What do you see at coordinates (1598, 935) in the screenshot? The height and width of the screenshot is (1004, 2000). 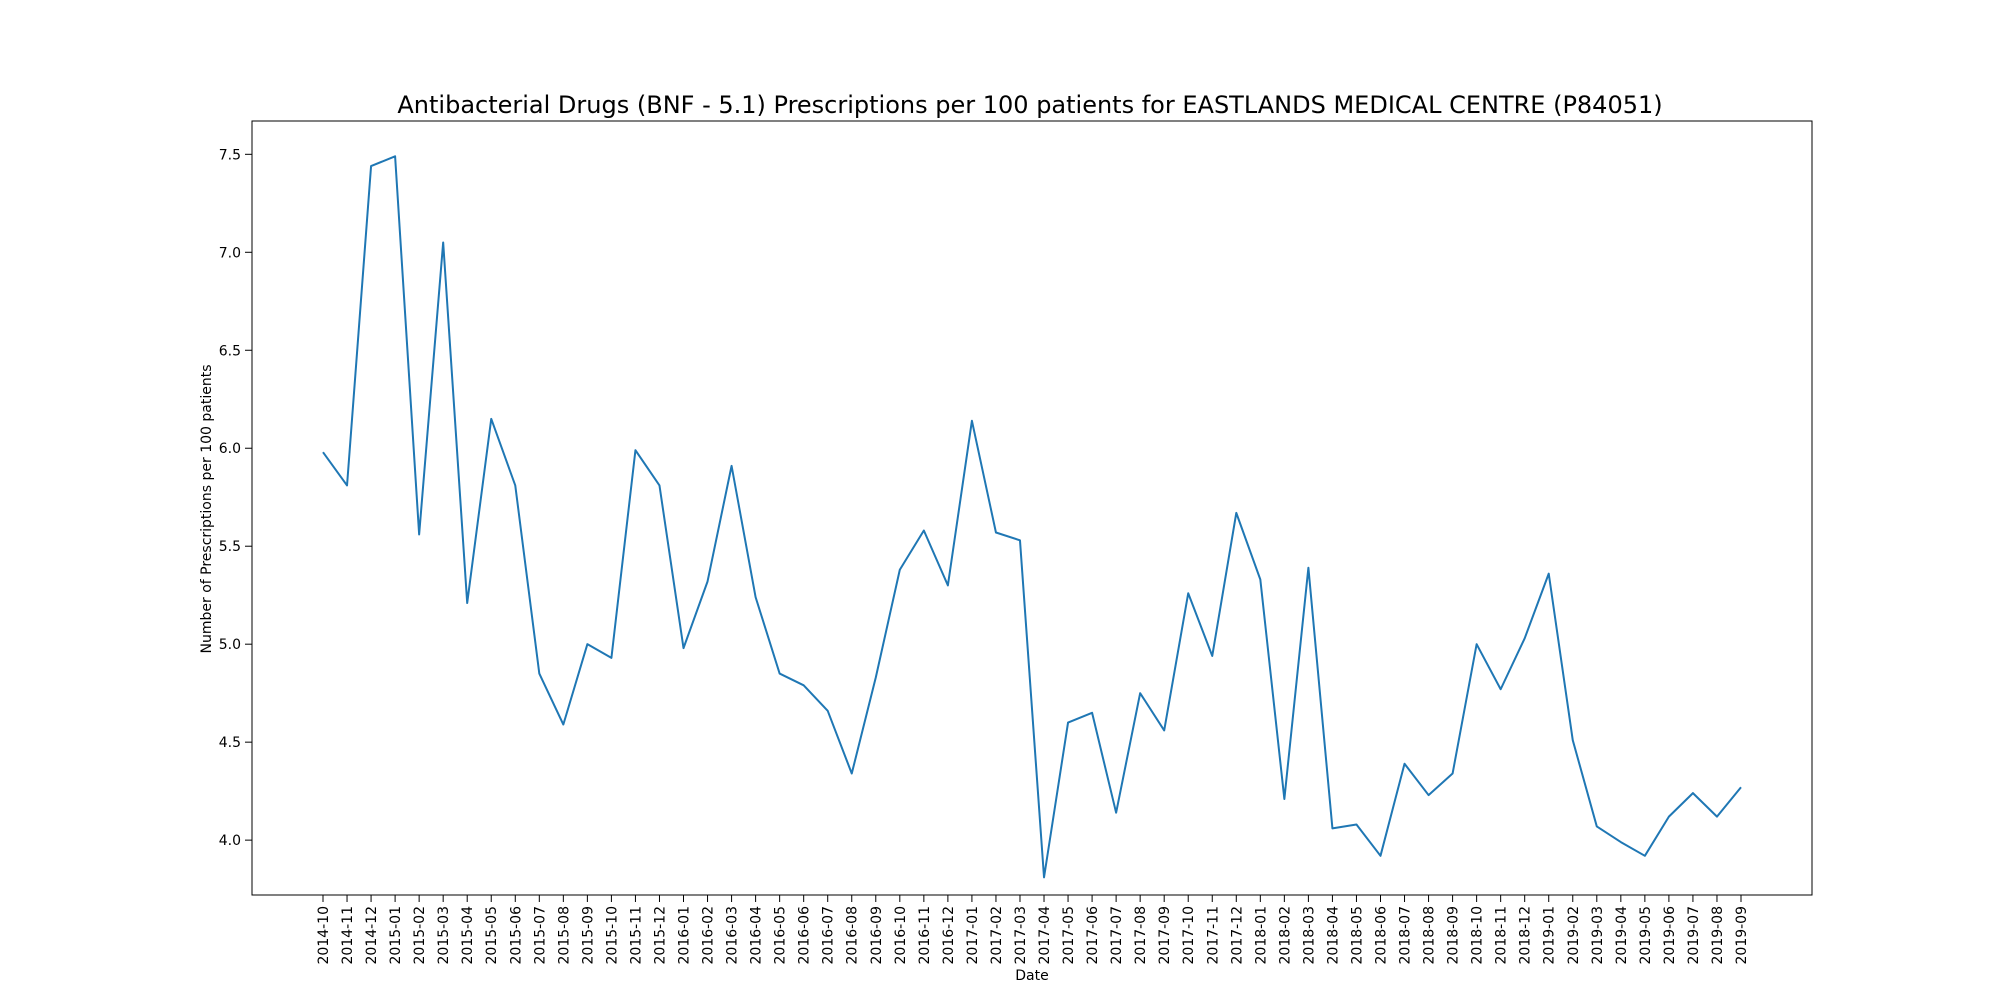 I see `x-tick-label: 2019-03` at bounding box center [1598, 935].